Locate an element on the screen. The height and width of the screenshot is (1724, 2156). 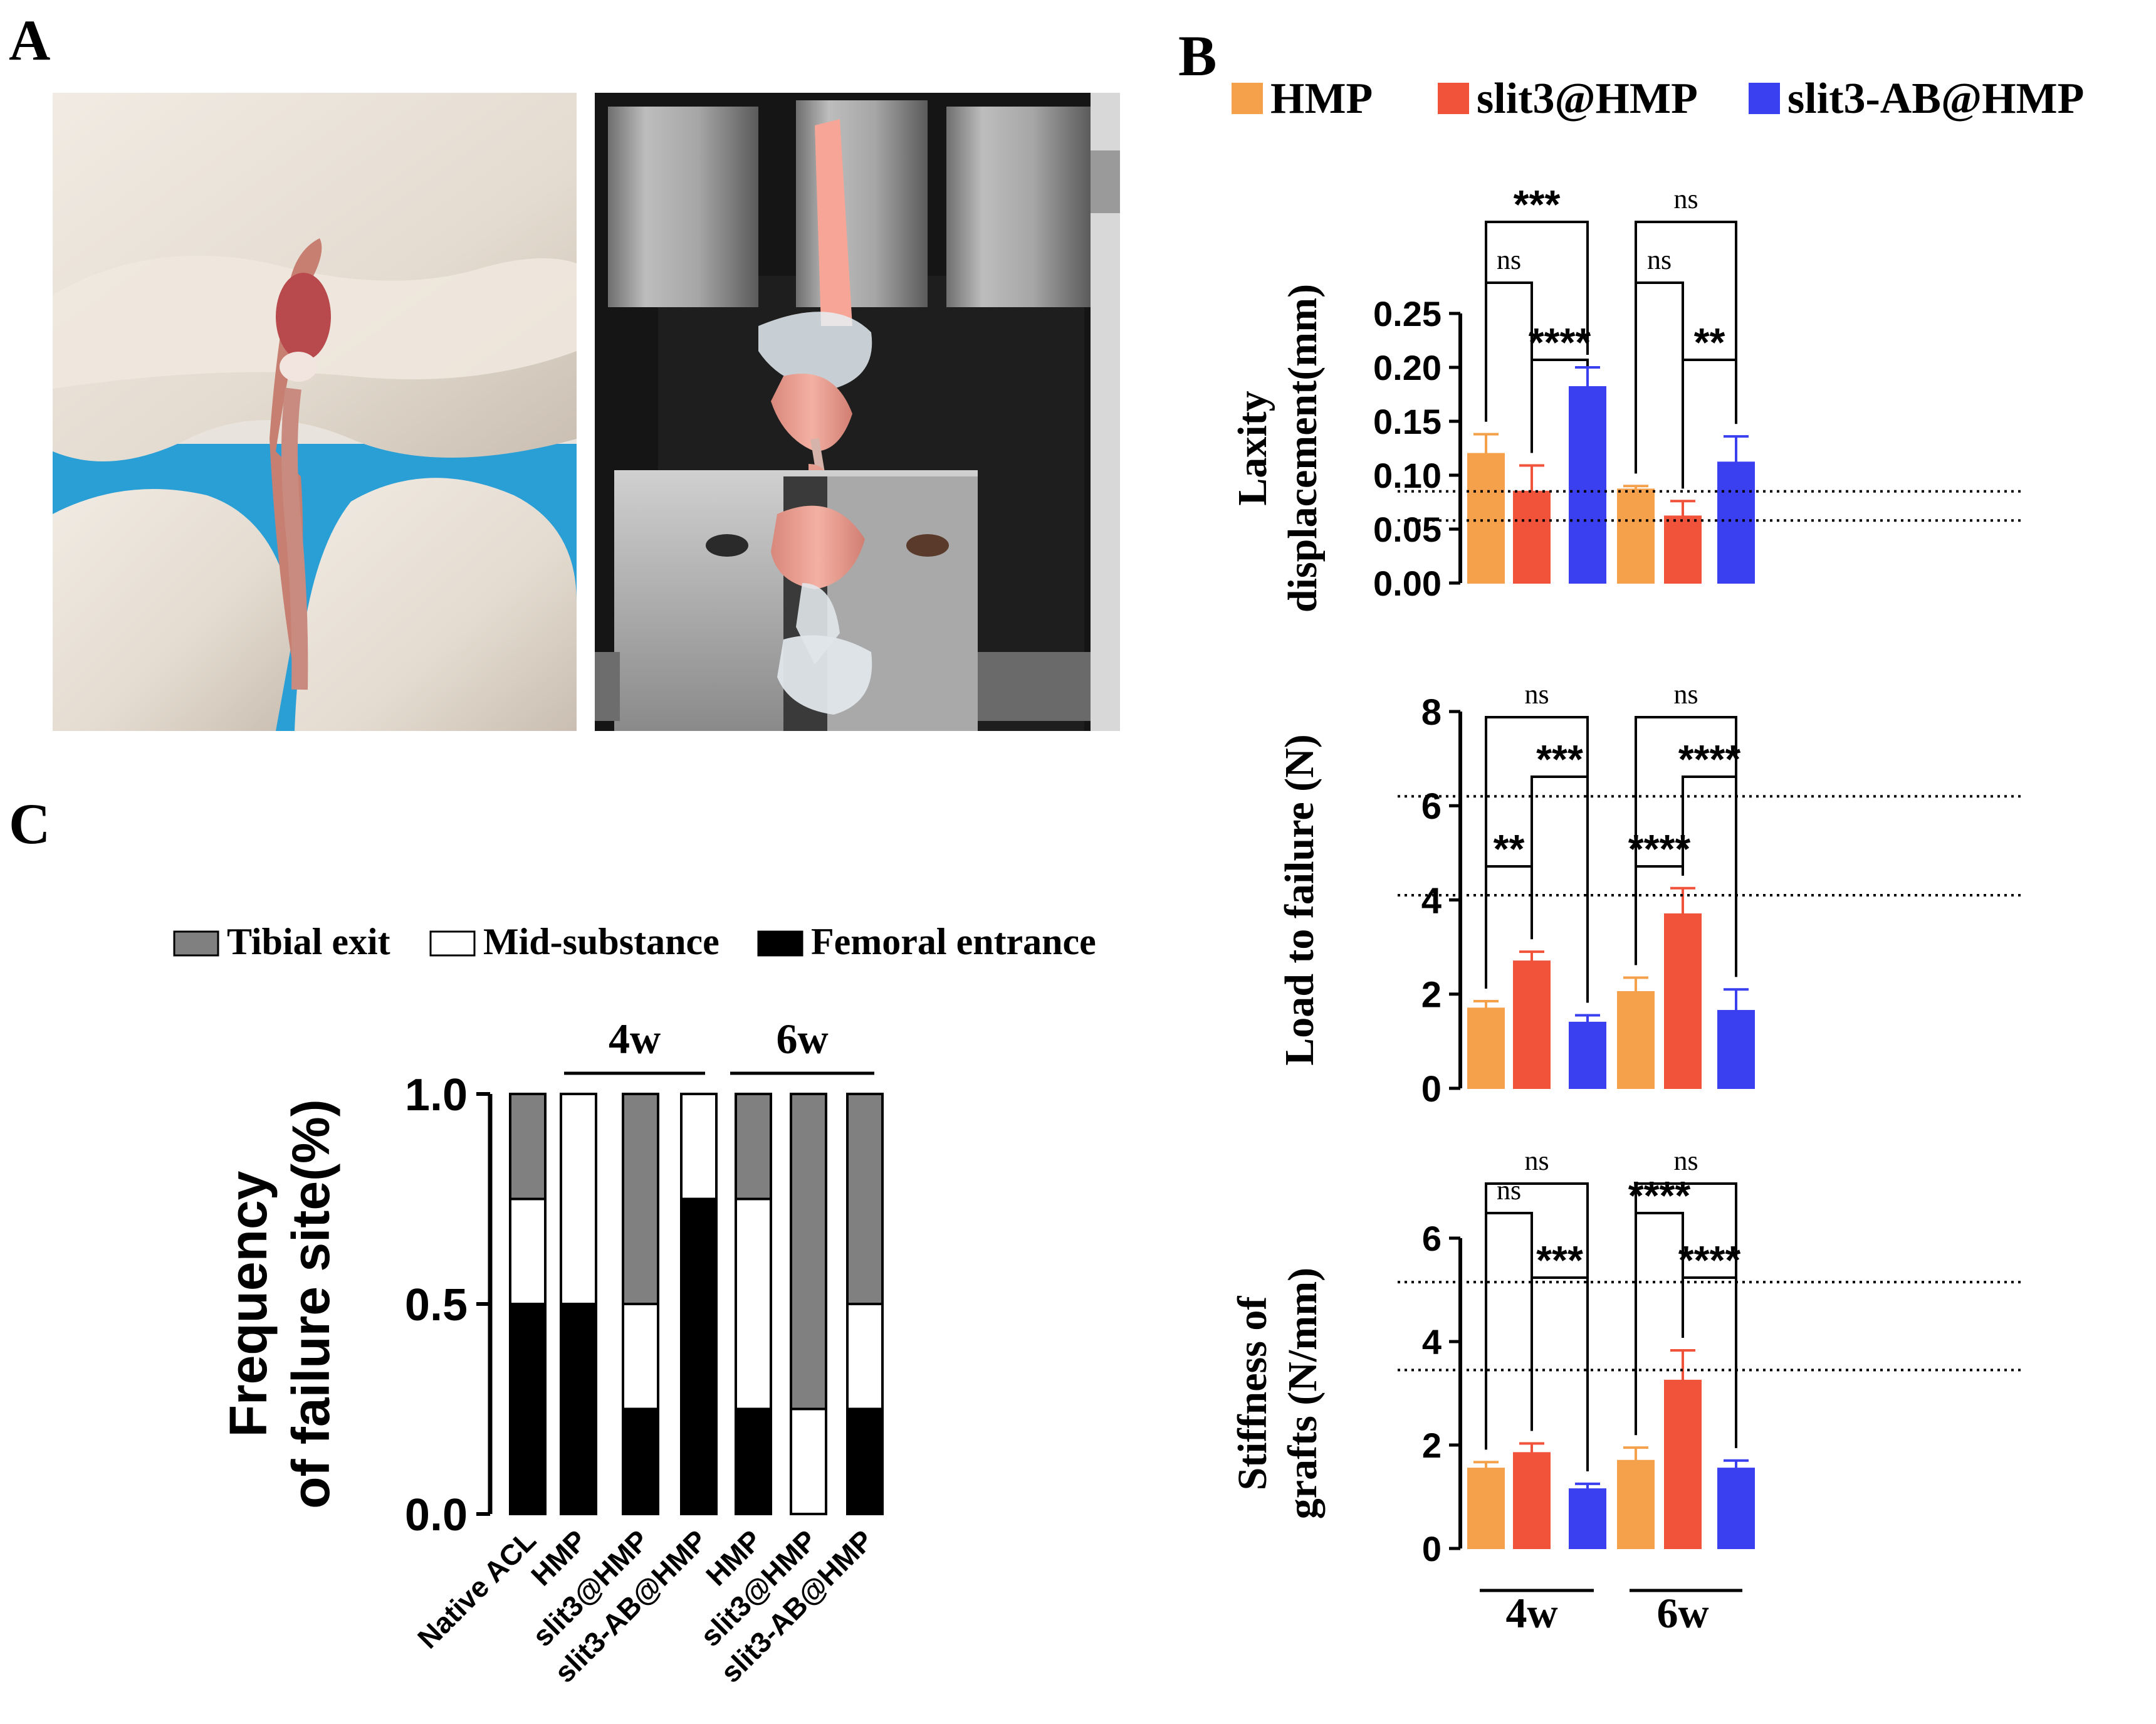
bar-1-slit3@HMP-6w is located at coordinates (1683, 1001).